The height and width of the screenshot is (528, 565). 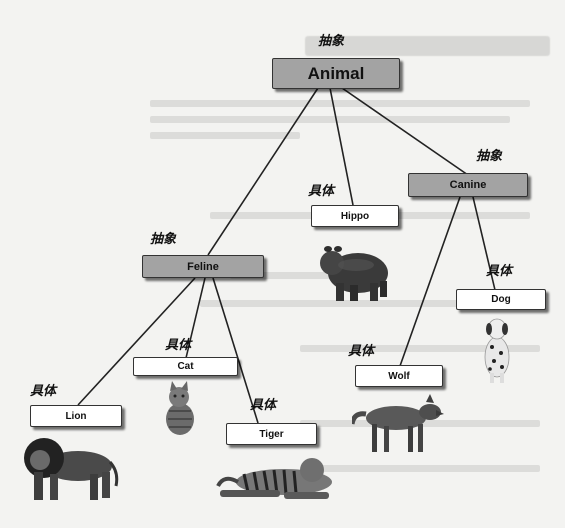 What do you see at coordinates (321, 191) in the screenshot?
I see `concrete-tag-hippo: 具体` at bounding box center [321, 191].